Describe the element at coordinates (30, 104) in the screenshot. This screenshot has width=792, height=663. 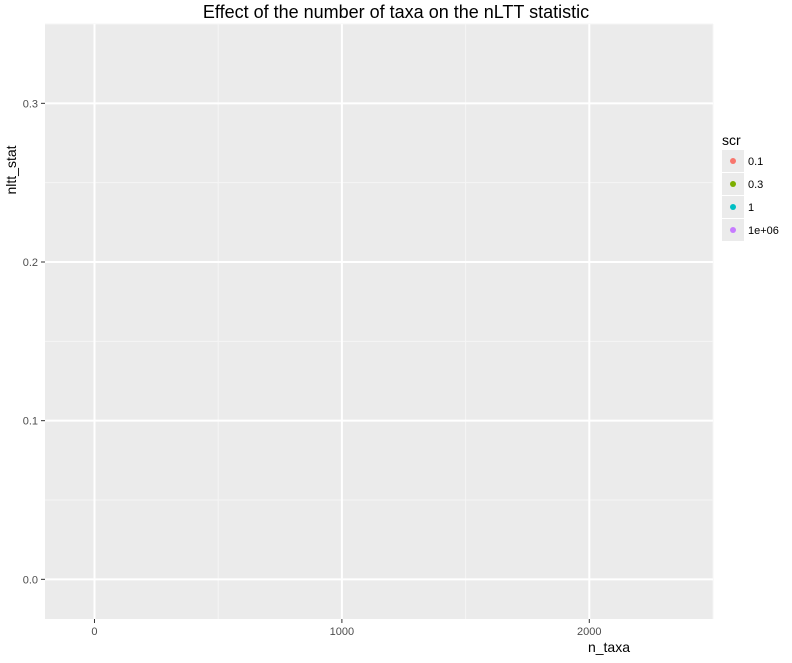
I see `y-tick-label: 0.3` at that location.